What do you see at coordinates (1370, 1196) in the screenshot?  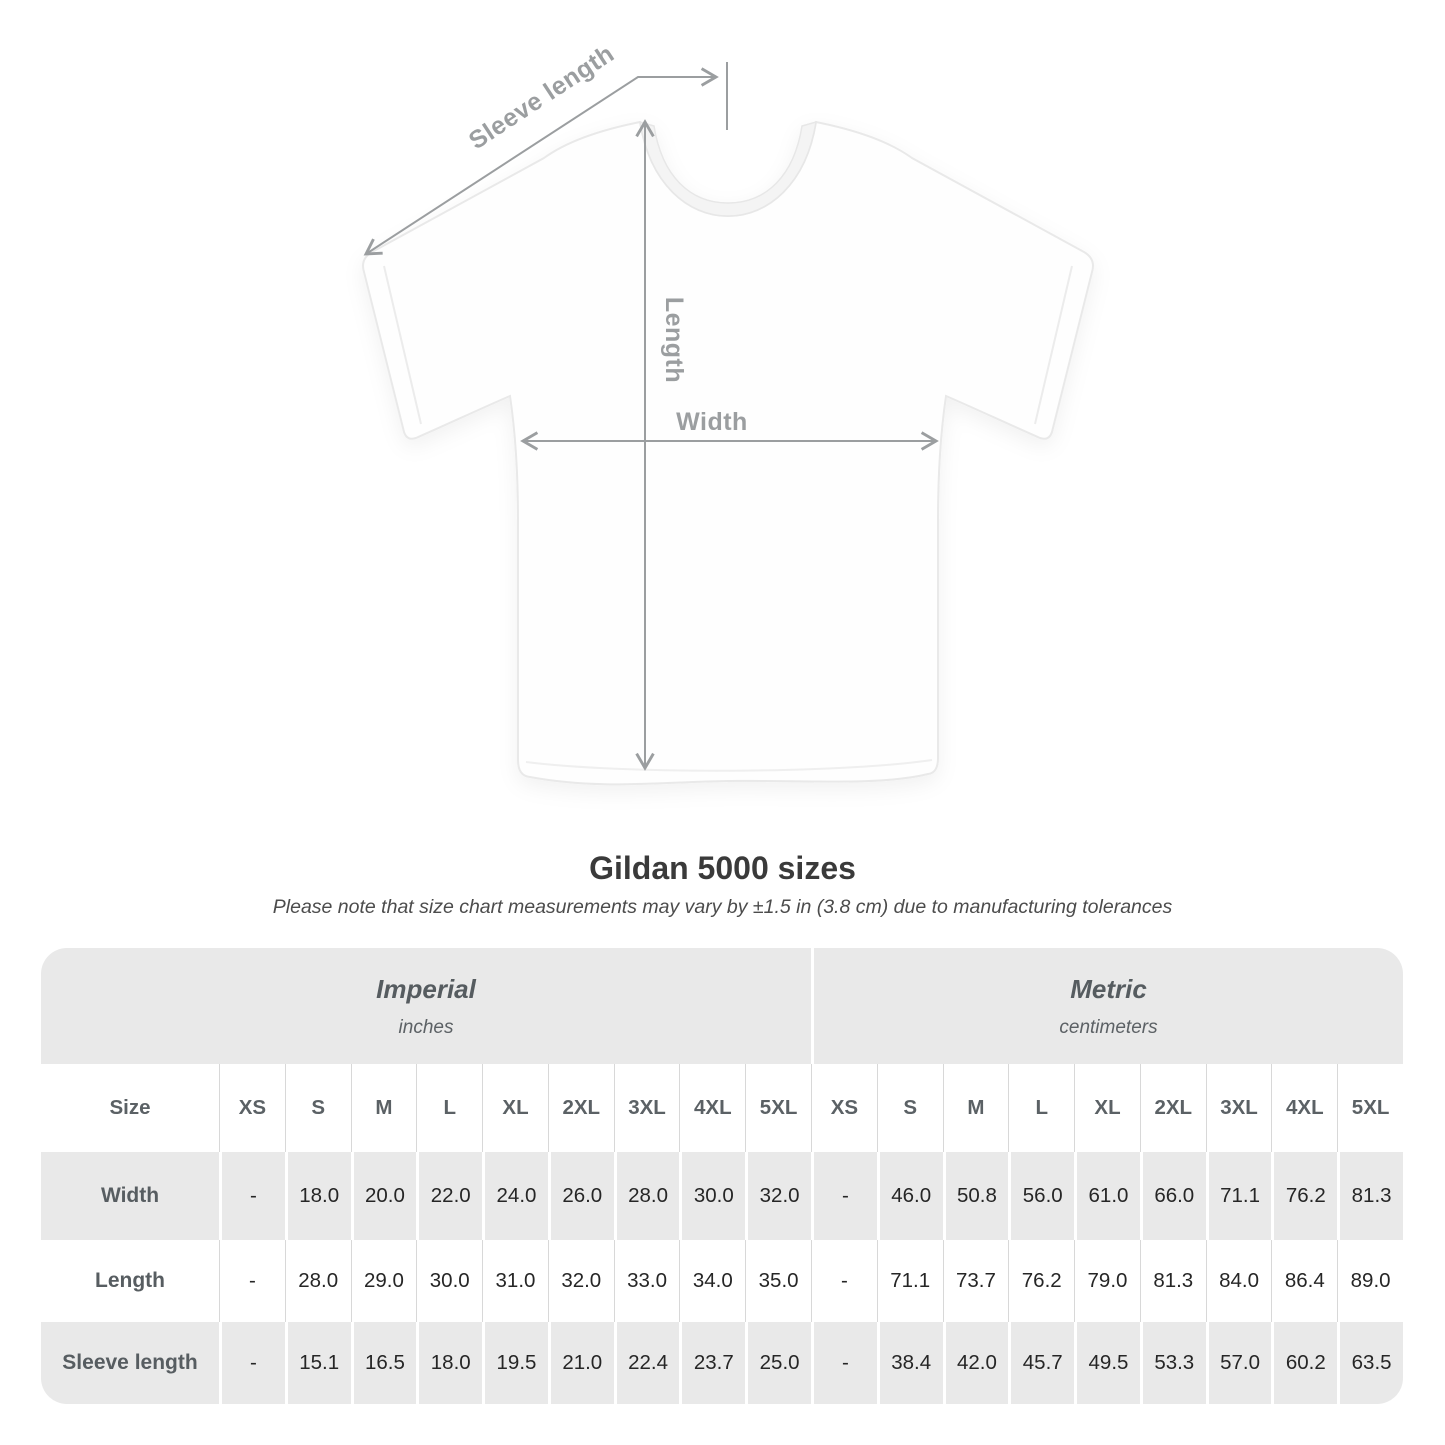 I see `width-value: 81.3` at bounding box center [1370, 1196].